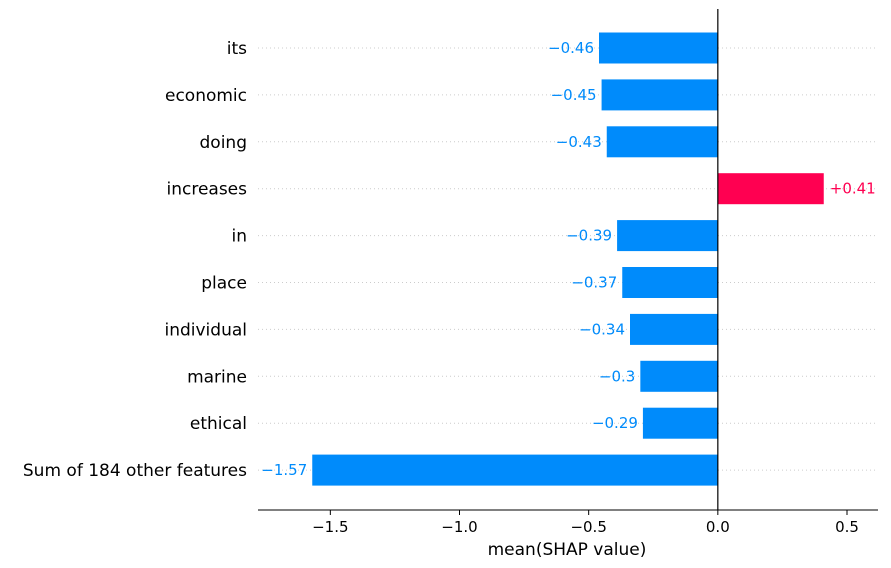 This screenshot has height=568, width=891. I want to click on x-tick-label: −1.5, so click(330, 527).